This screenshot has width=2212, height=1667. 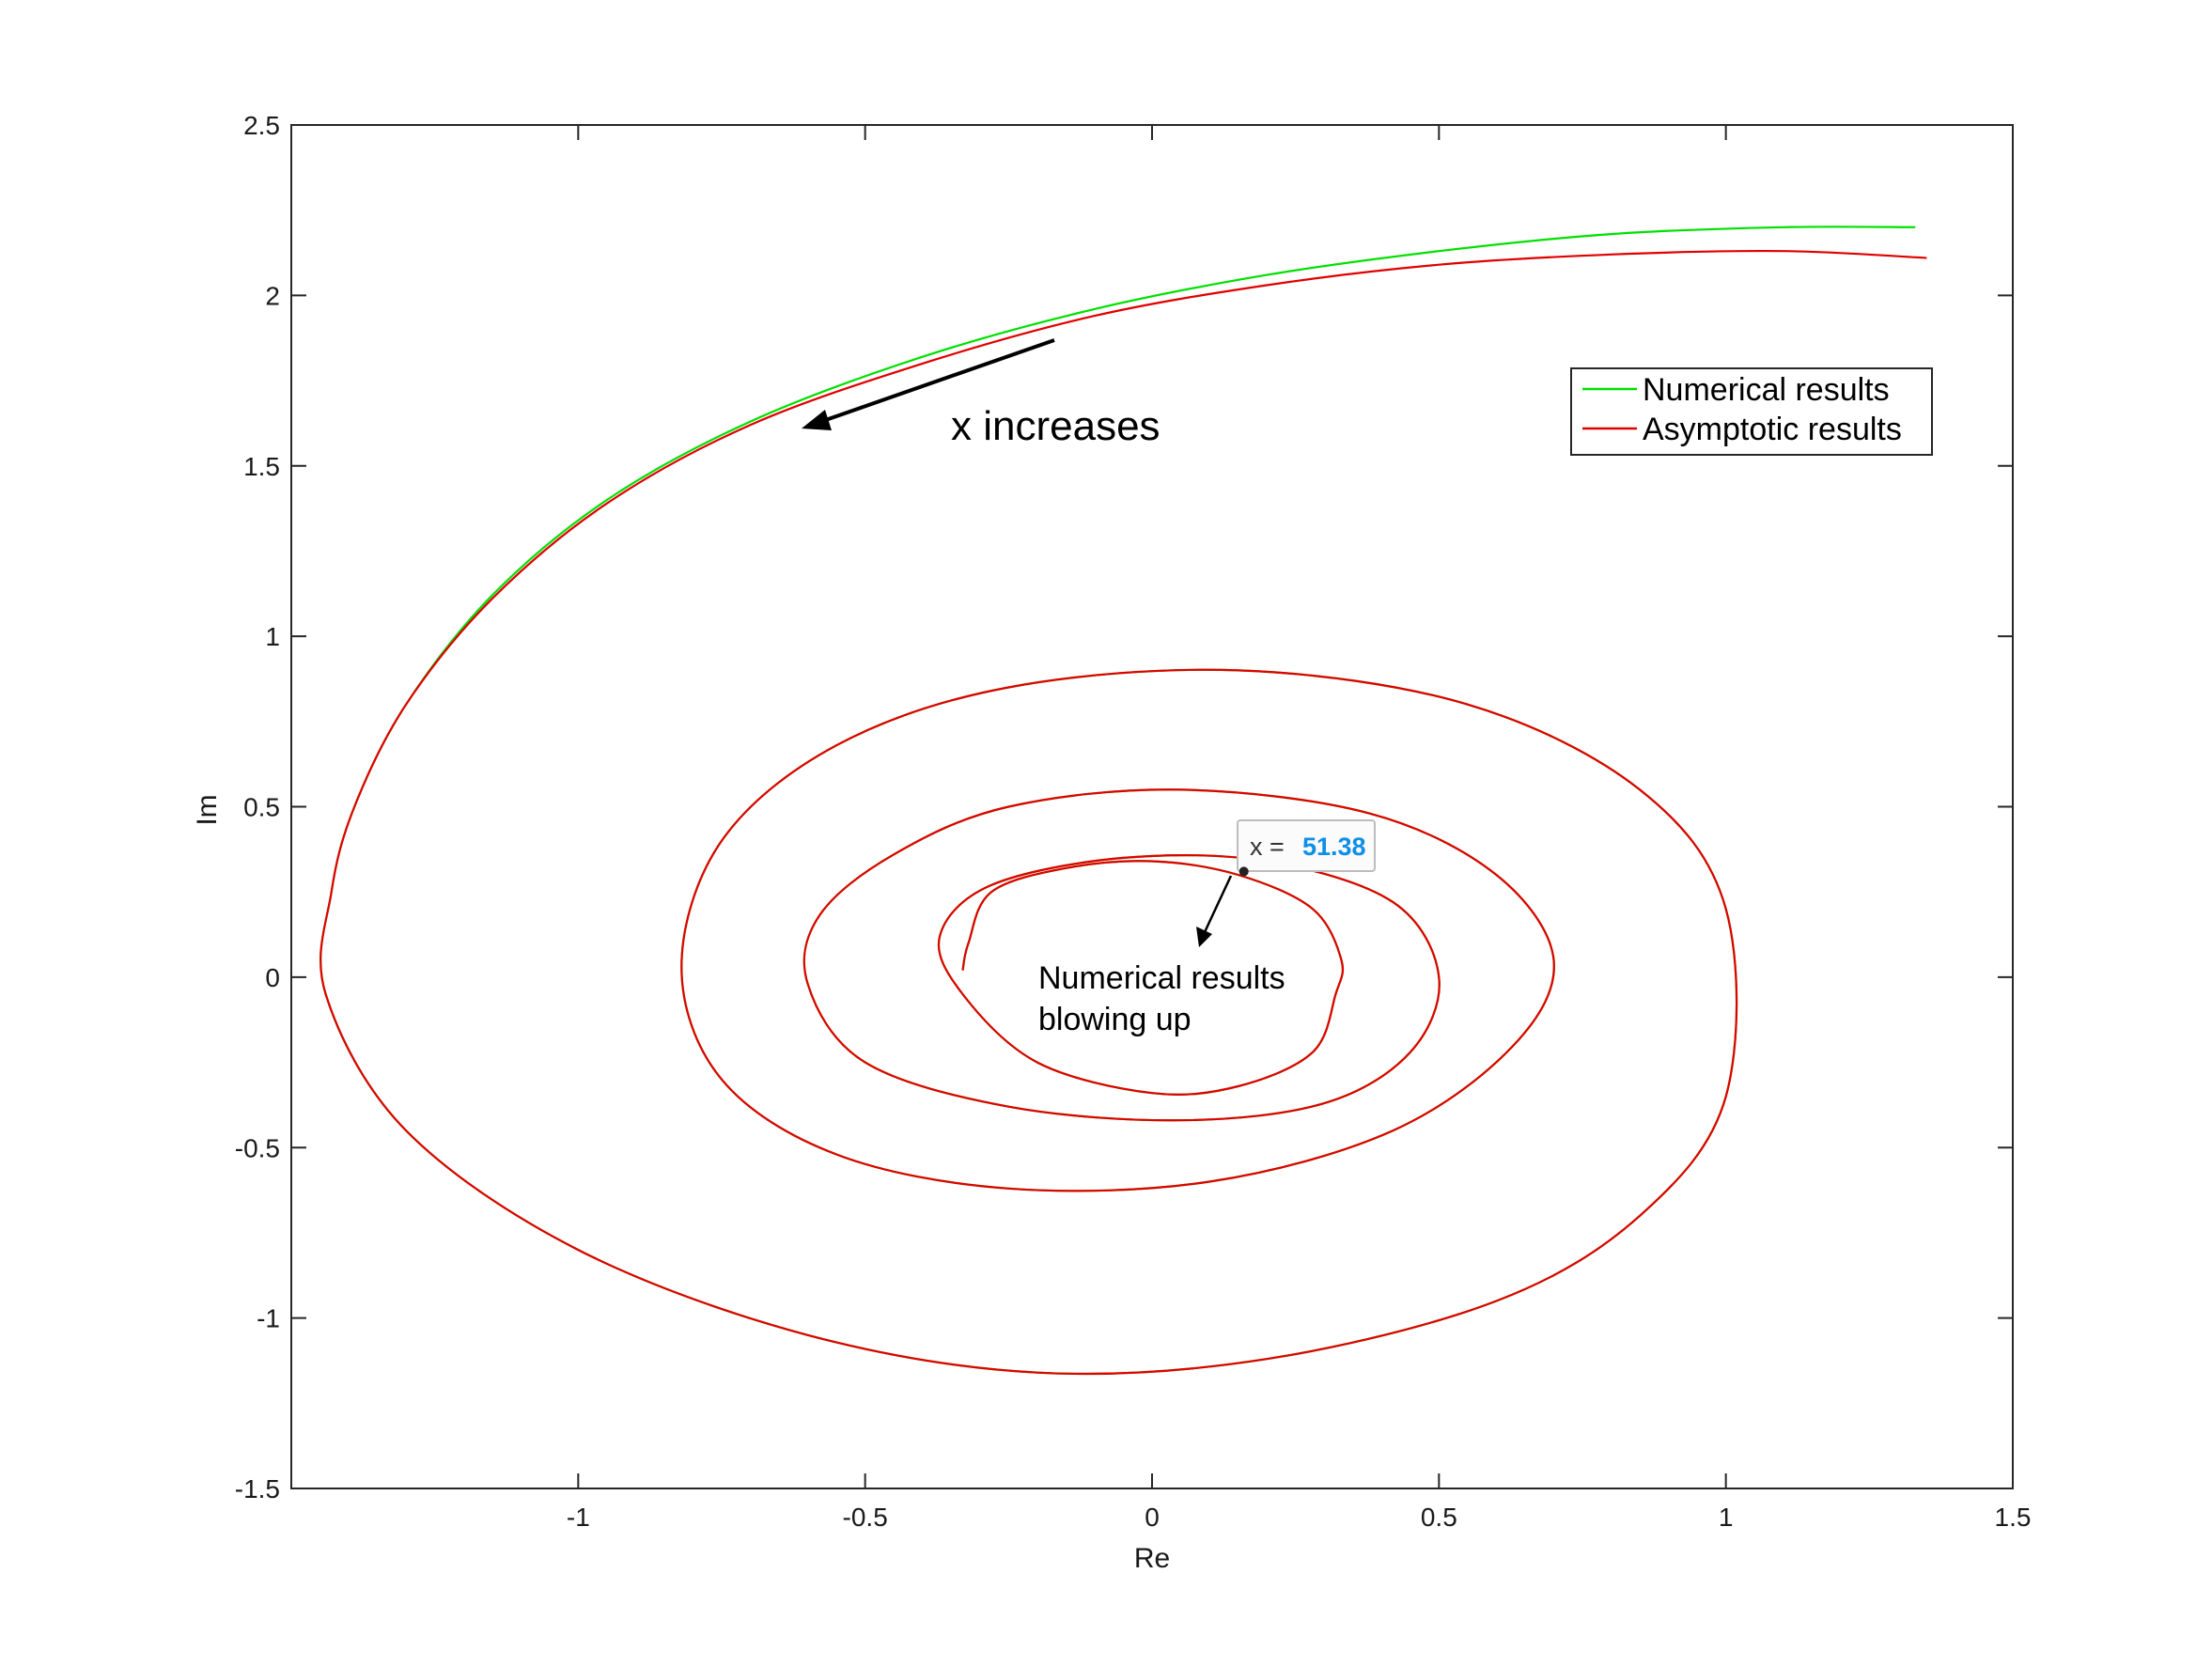 What do you see at coordinates (261, 125) in the screenshot?
I see `y-tick-label: 2.5` at bounding box center [261, 125].